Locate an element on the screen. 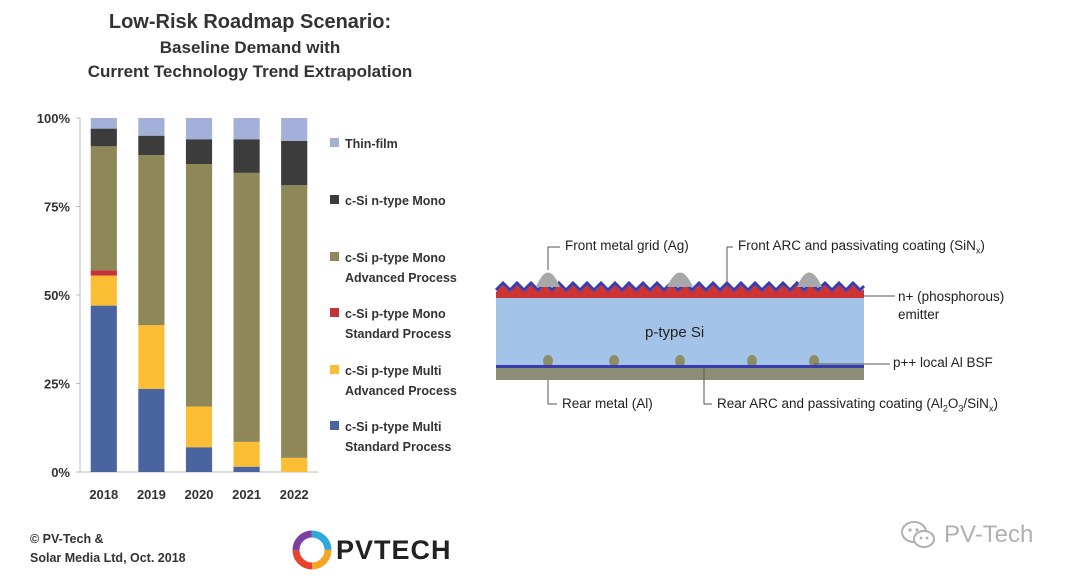  x-tick-label: 2022 is located at coordinates (294, 494).